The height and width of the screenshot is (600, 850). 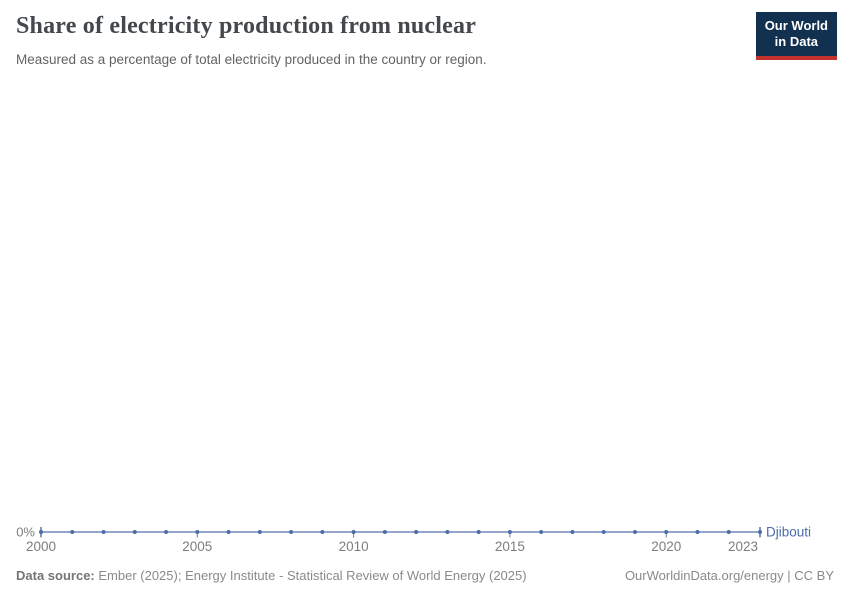 What do you see at coordinates (41, 546) in the screenshot?
I see `x-axis-tick-label: 2000` at bounding box center [41, 546].